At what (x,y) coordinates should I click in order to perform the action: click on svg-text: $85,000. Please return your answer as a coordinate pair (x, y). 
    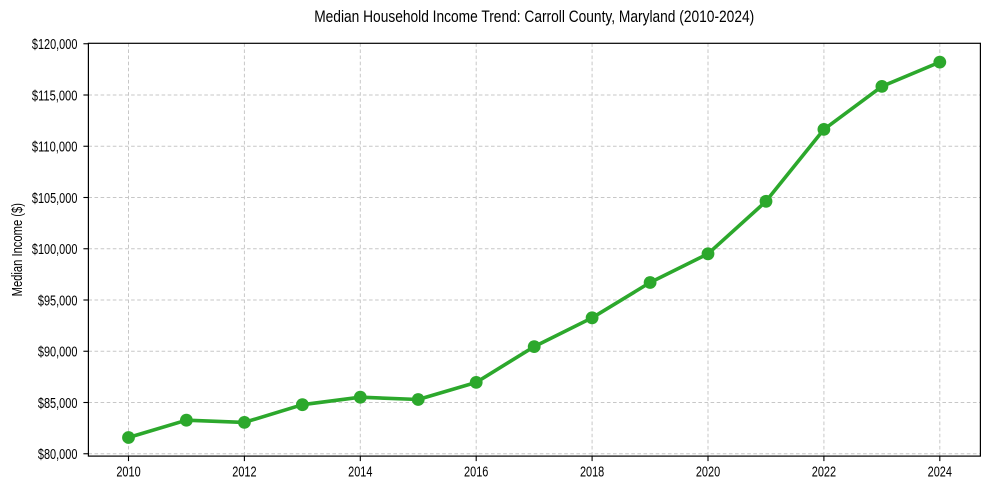
    Looking at the image, I should click on (58, 403).